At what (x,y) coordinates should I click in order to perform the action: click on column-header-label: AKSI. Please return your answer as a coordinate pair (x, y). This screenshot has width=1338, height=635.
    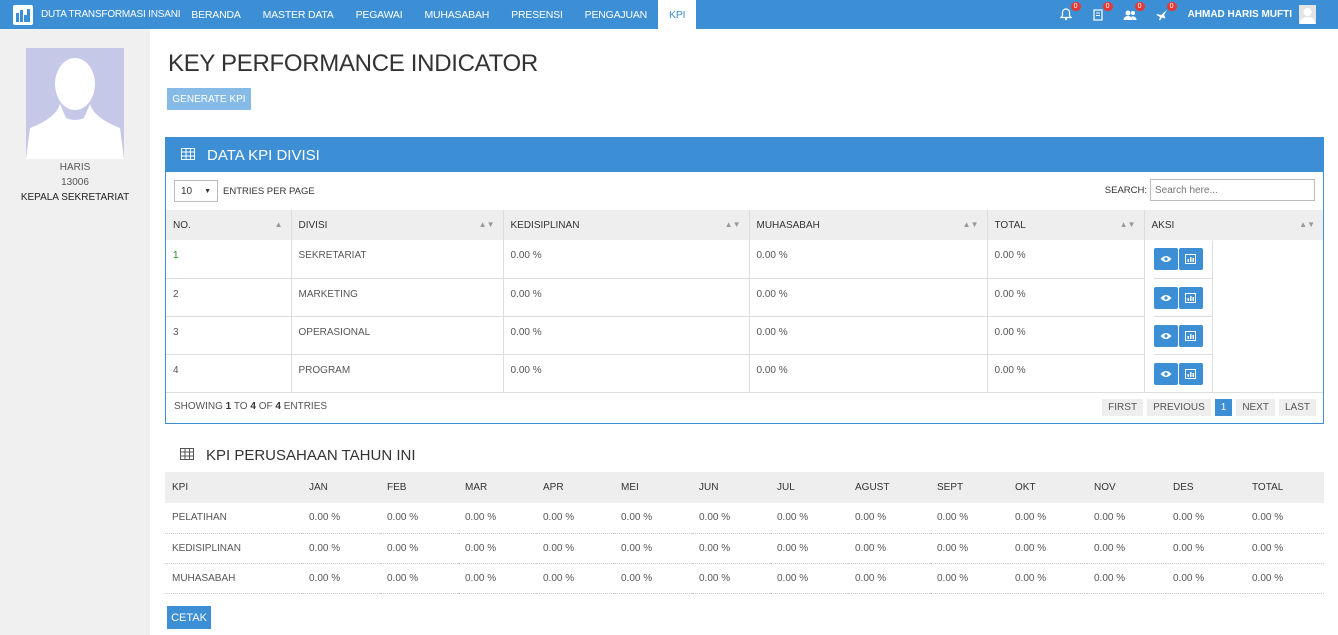
    Looking at the image, I should click on (1163, 225).